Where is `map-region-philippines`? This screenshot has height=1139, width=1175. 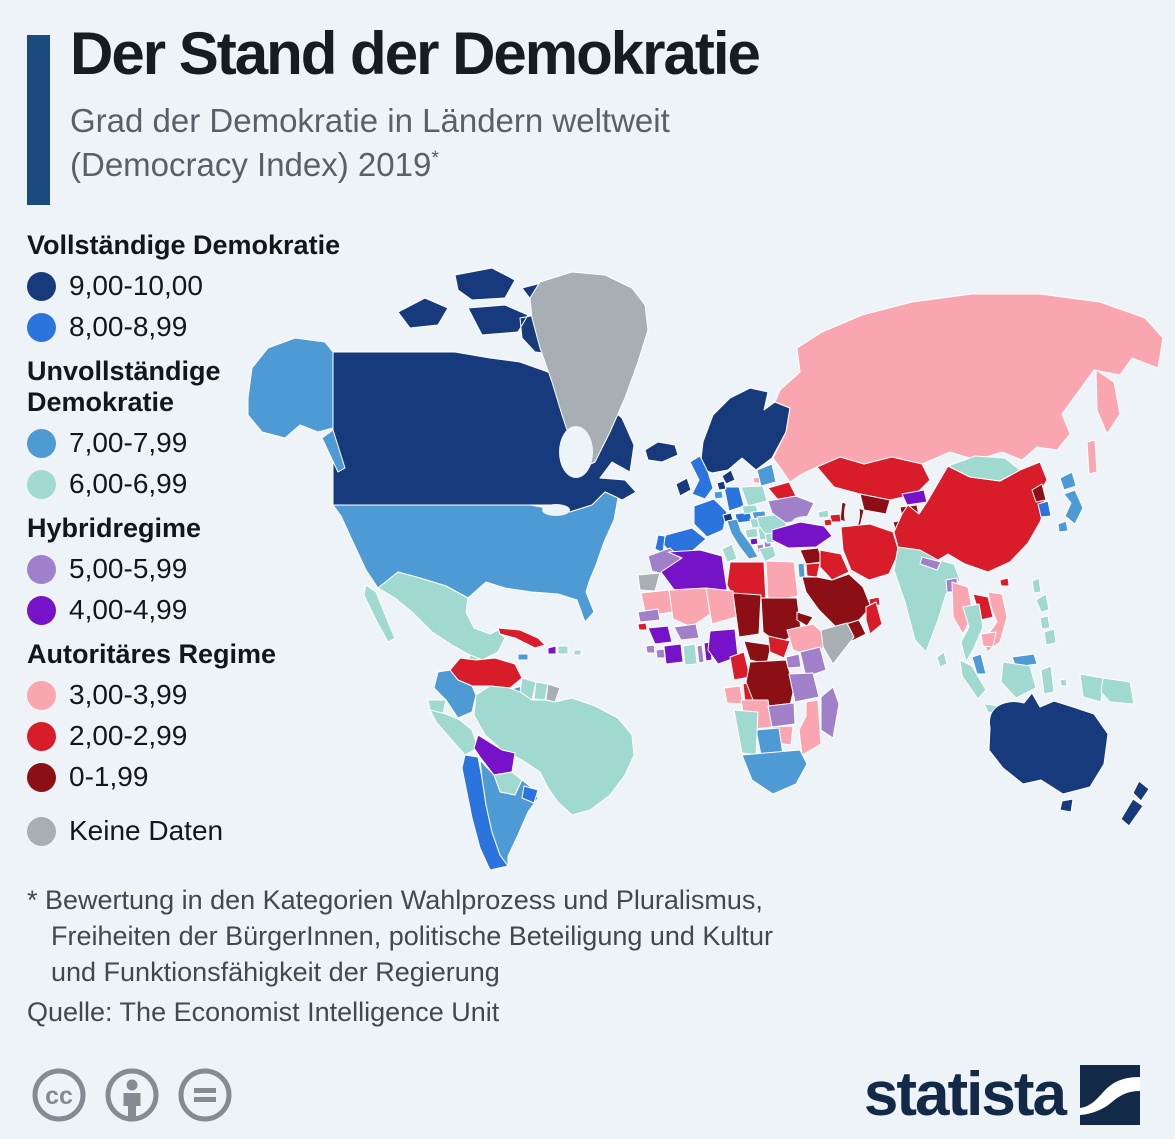 map-region-philippines is located at coordinates (1046, 619).